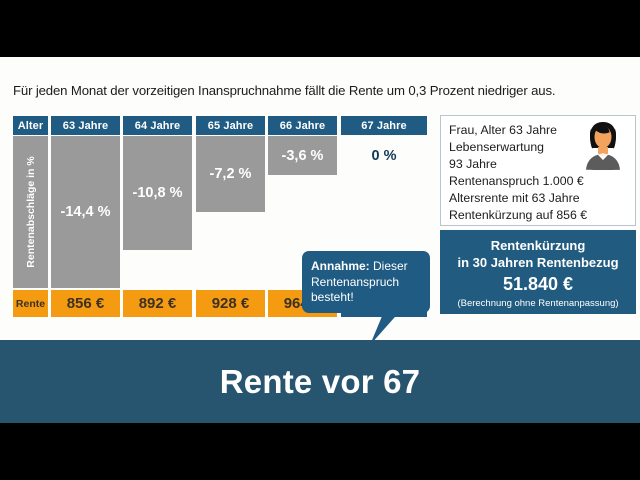  I want to click on banner-title: Rente vor 67, so click(320, 381).